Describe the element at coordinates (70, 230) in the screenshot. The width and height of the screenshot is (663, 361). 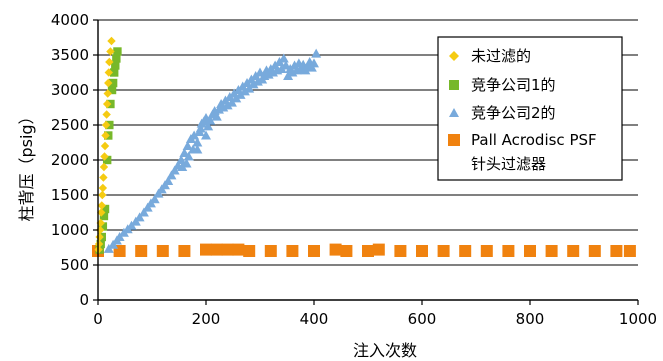
I see `y-tick-label: 1000` at that location.